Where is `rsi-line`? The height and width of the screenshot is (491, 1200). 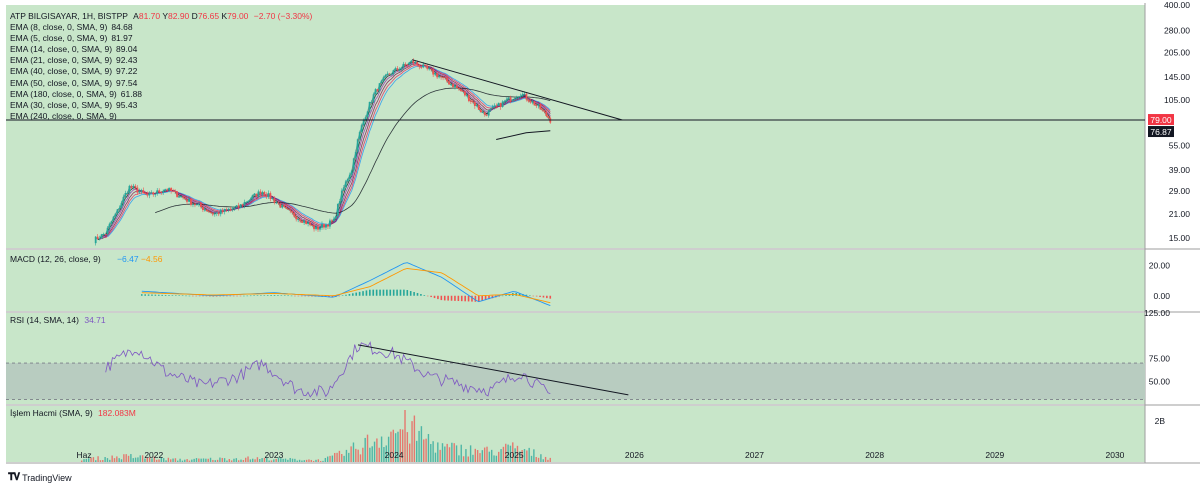
rsi-line is located at coordinates (328, 369).